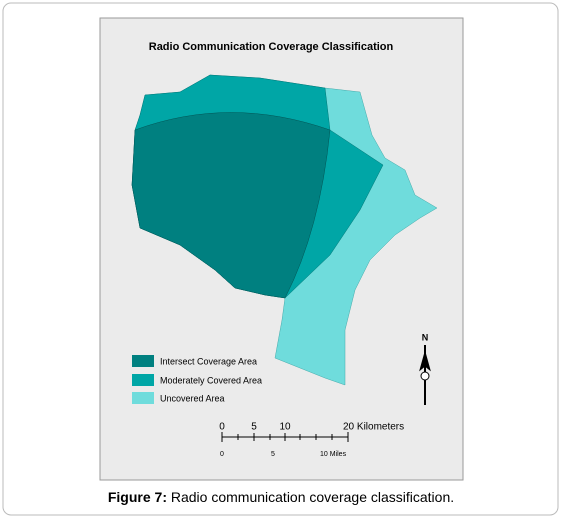 Image resolution: width=563 pixels, height=526 pixels. What do you see at coordinates (285, 427) in the screenshot?
I see `scale-label: 10` at bounding box center [285, 427].